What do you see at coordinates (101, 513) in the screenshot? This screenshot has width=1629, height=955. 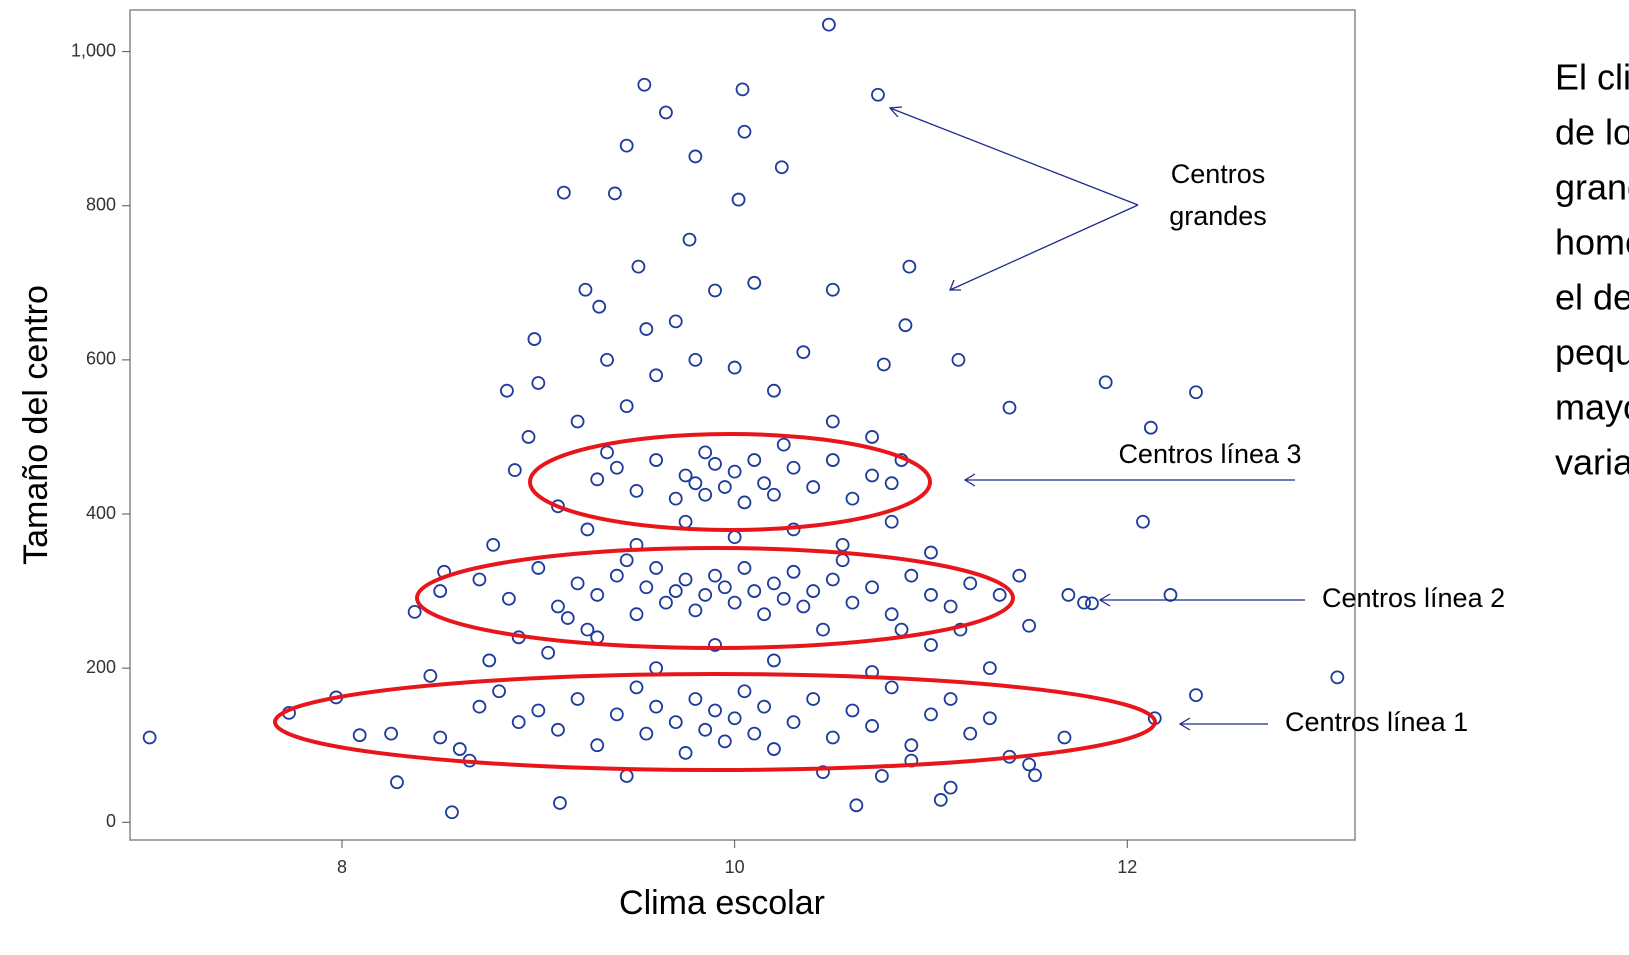 I see `y-tick-label: 400` at bounding box center [101, 513].